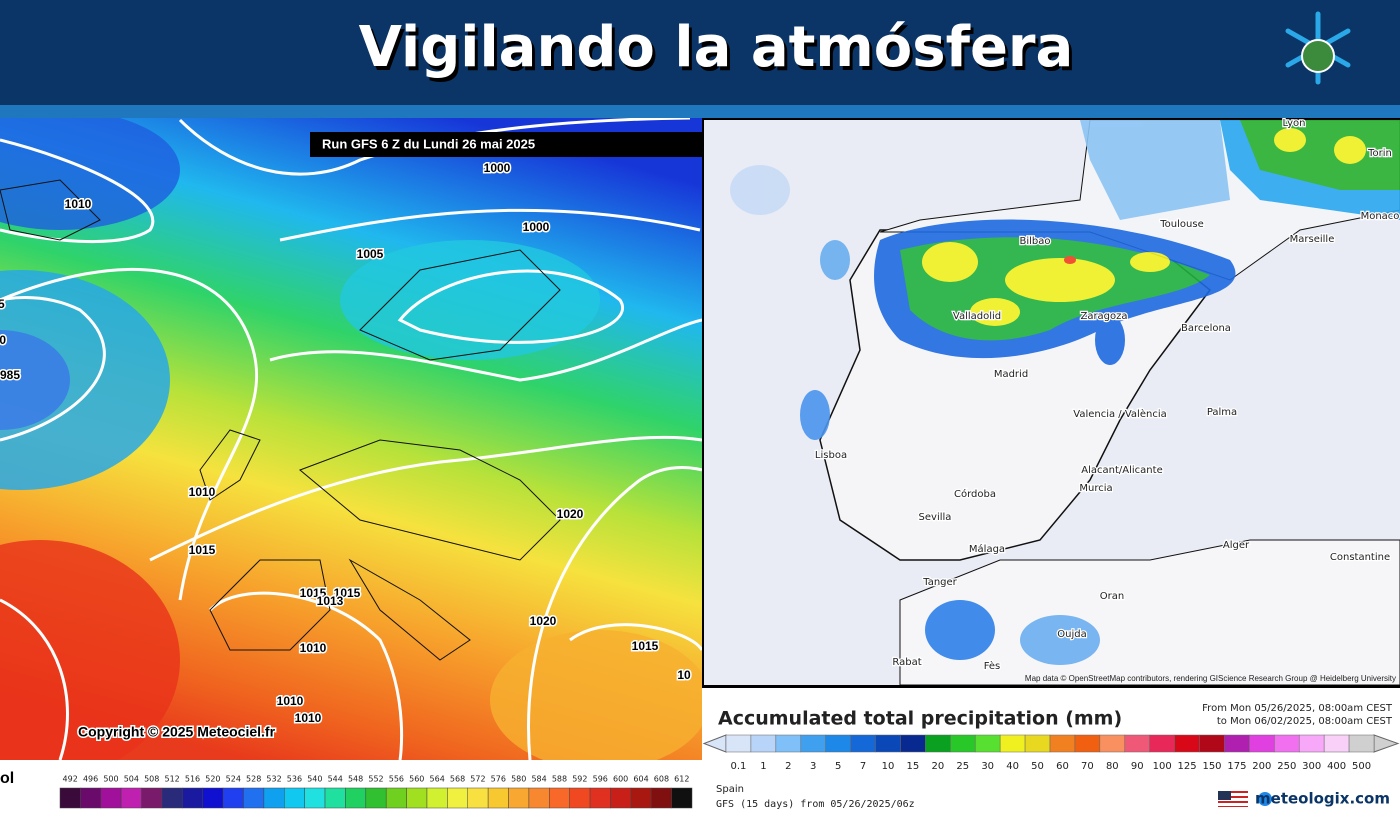  I want to click on city-label: Monaco, so click(1380, 216).